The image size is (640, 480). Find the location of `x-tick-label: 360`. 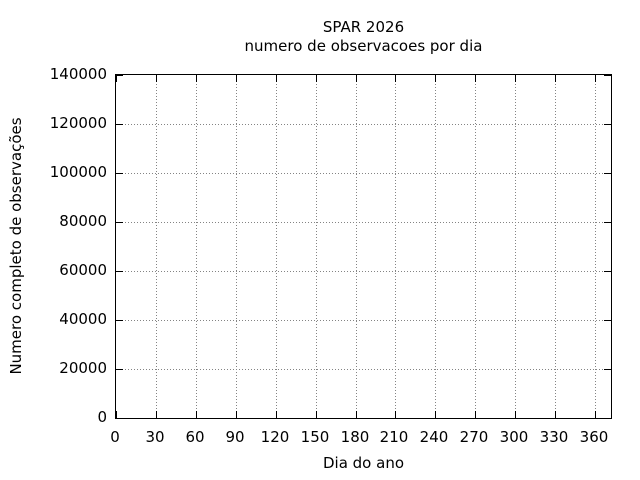

x-tick-label: 360 is located at coordinates (594, 437).